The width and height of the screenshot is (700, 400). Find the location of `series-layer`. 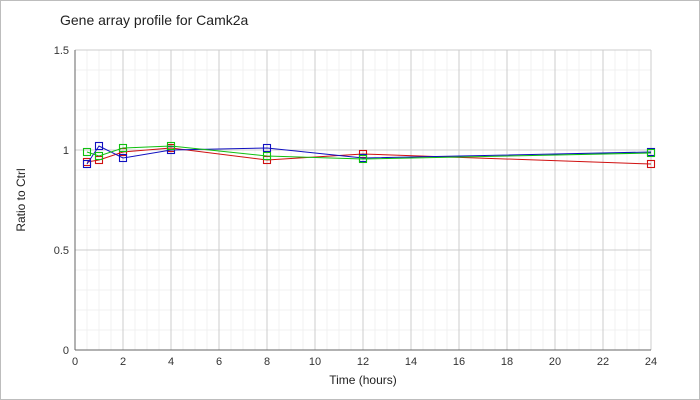

series-layer is located at coordinates (369, 155).